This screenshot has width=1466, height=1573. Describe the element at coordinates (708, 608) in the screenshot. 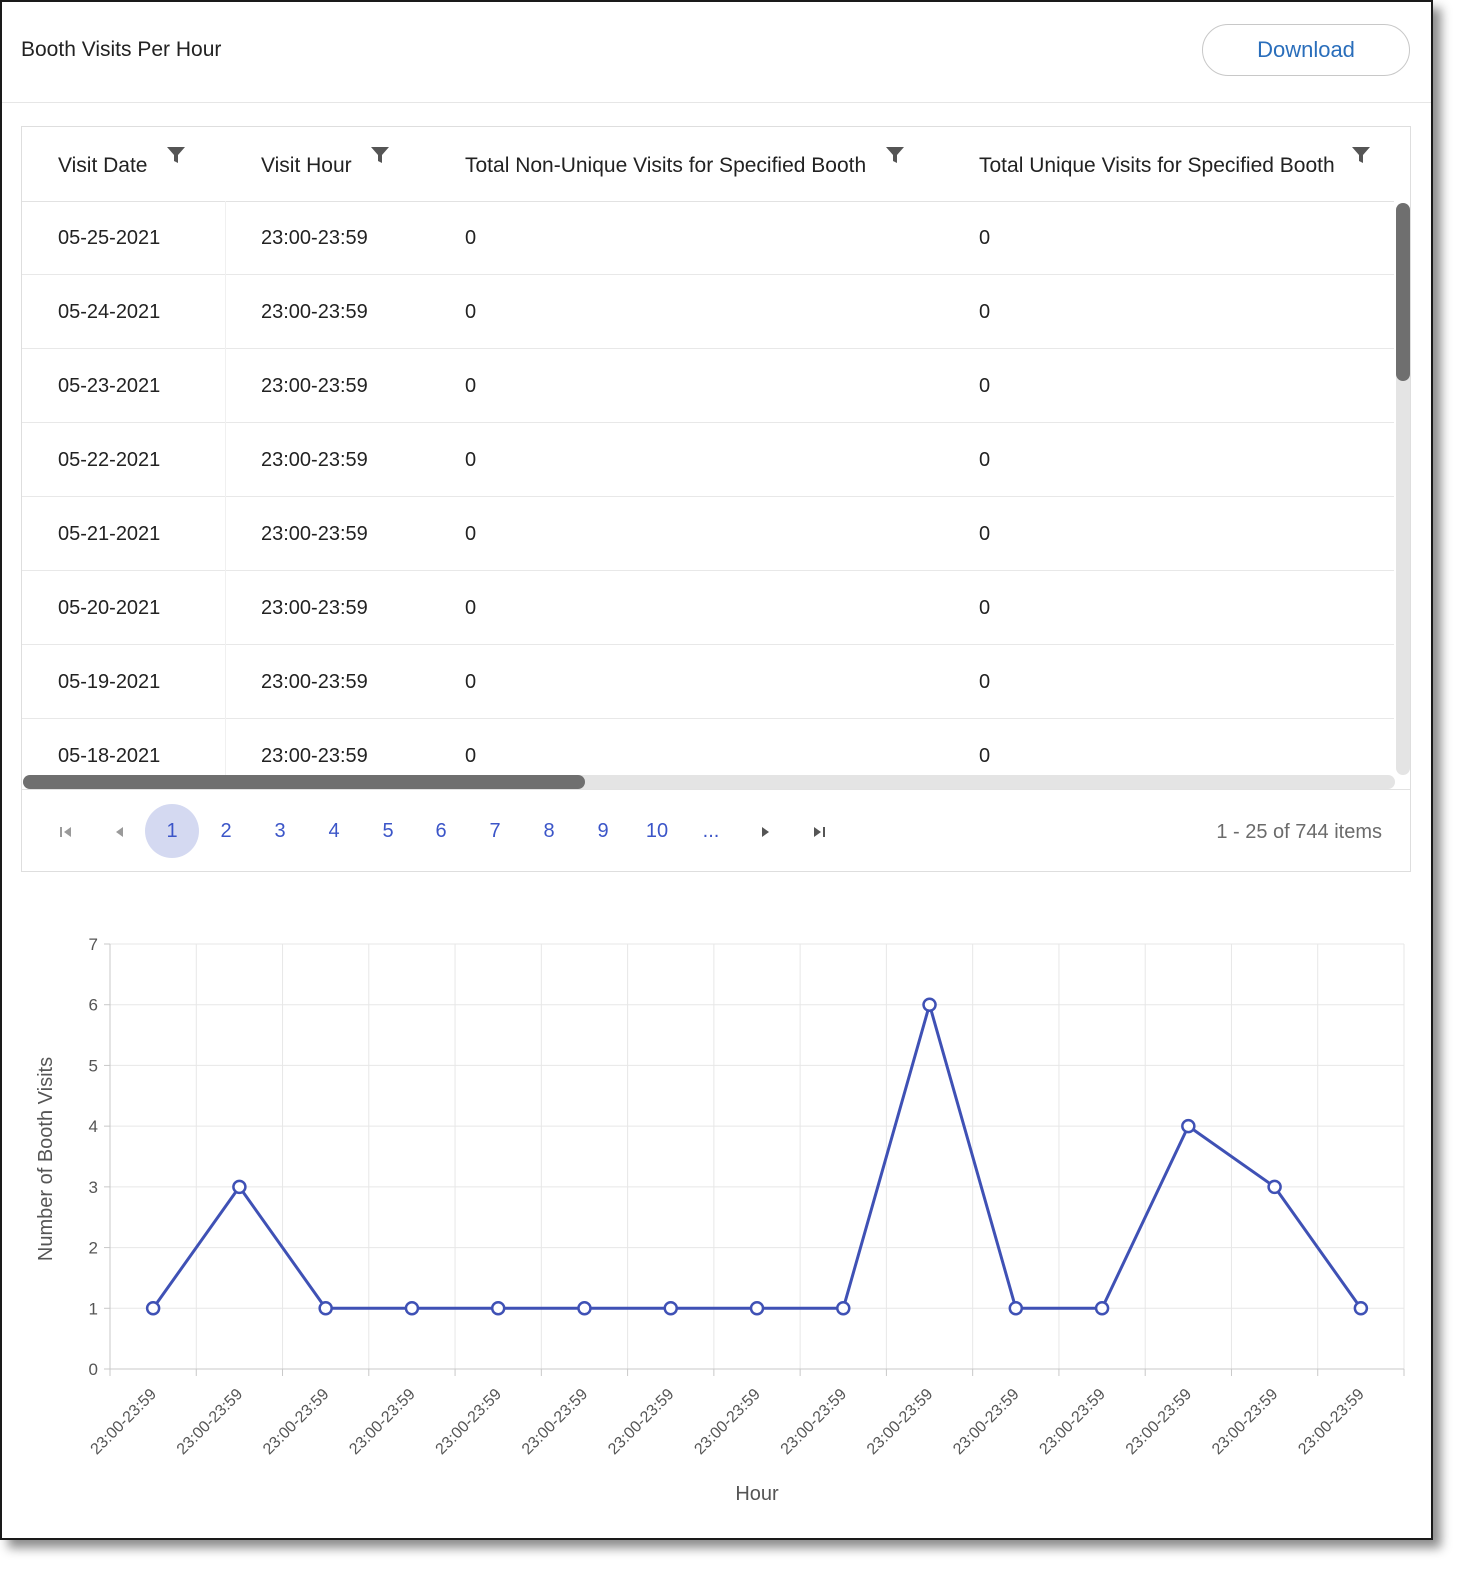

I see `table-row: 05-20-2021 23:00-23:59 0 0` at that location.